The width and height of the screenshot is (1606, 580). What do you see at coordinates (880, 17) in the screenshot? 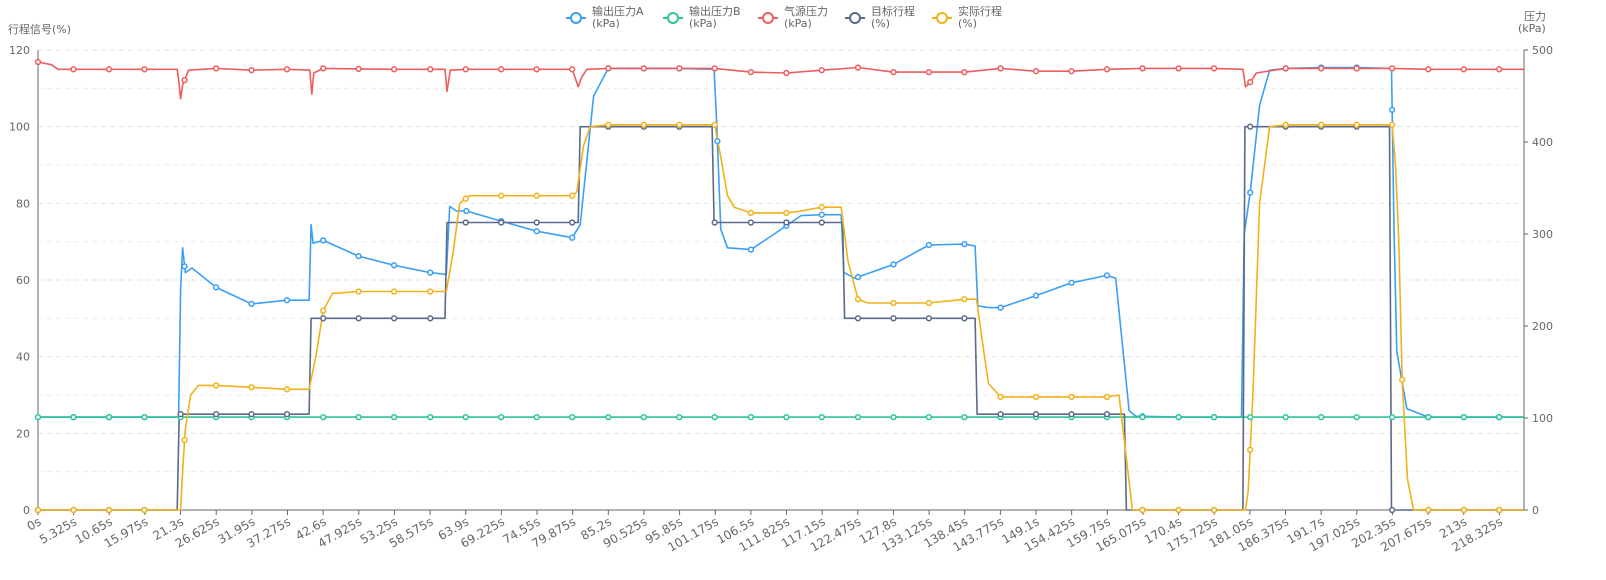
I see `legend-item-3: 目标行程(%)` at bounding box center [880, 17].